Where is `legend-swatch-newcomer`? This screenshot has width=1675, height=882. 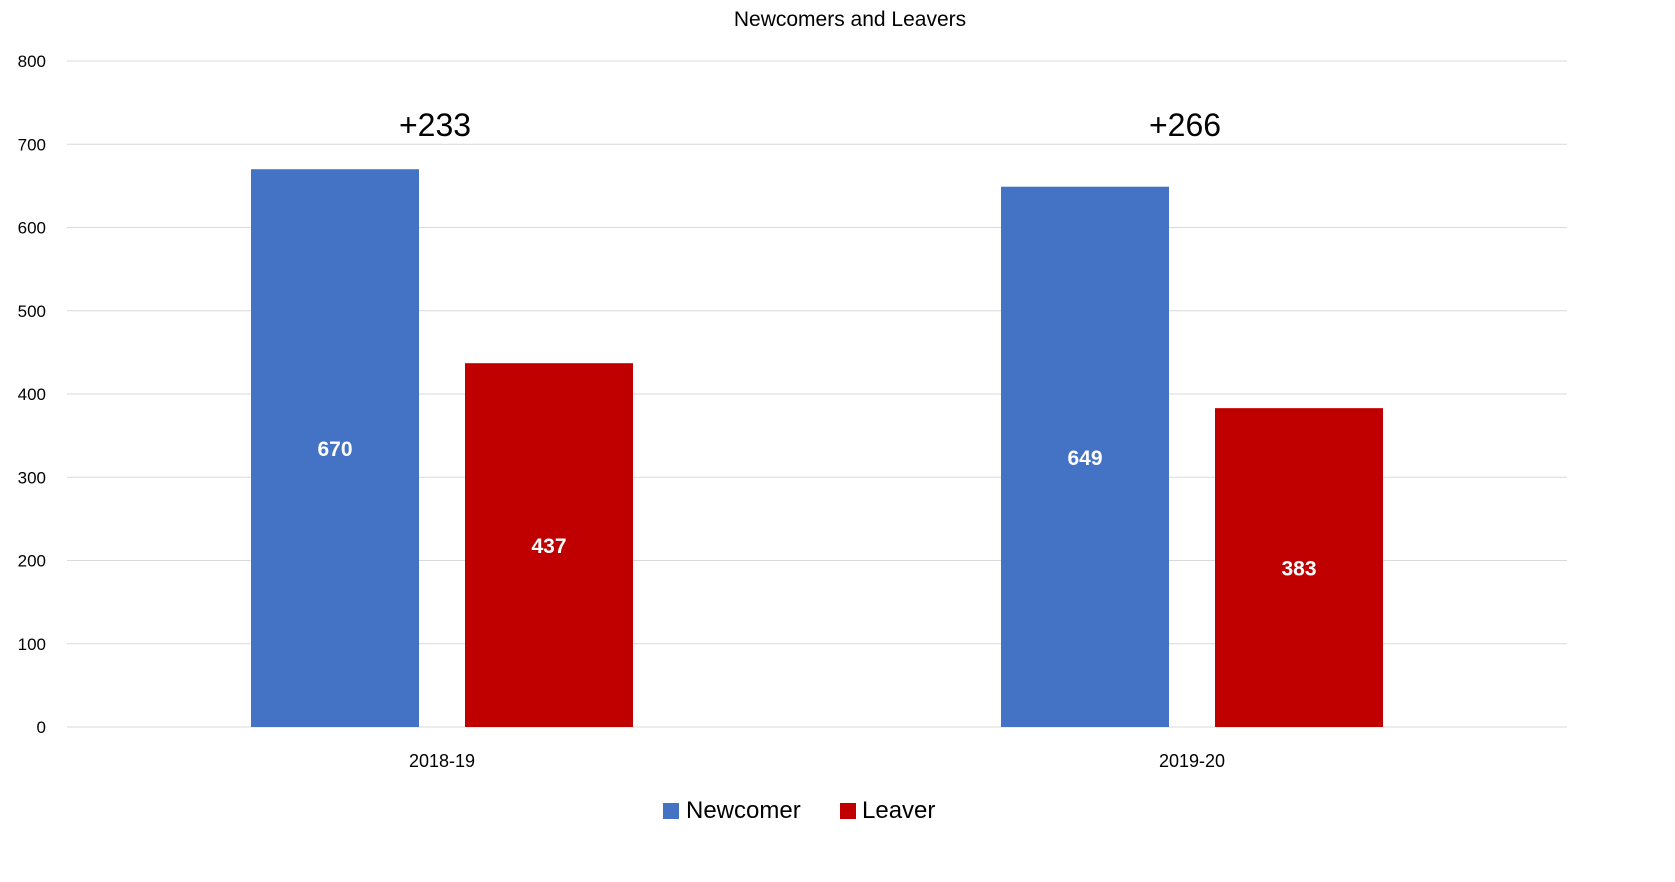 legend-swatch-newcomer is located at coordinates (671, 811).